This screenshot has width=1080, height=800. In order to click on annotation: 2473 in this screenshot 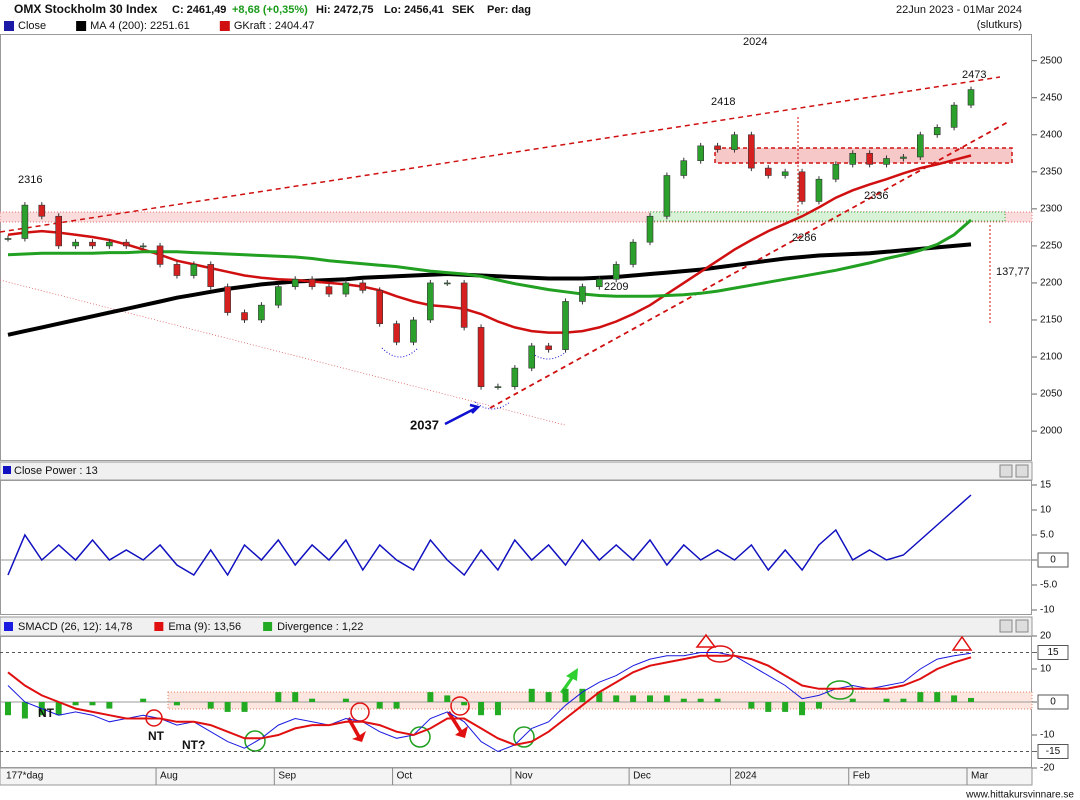, I will do `click(974, 75)`.